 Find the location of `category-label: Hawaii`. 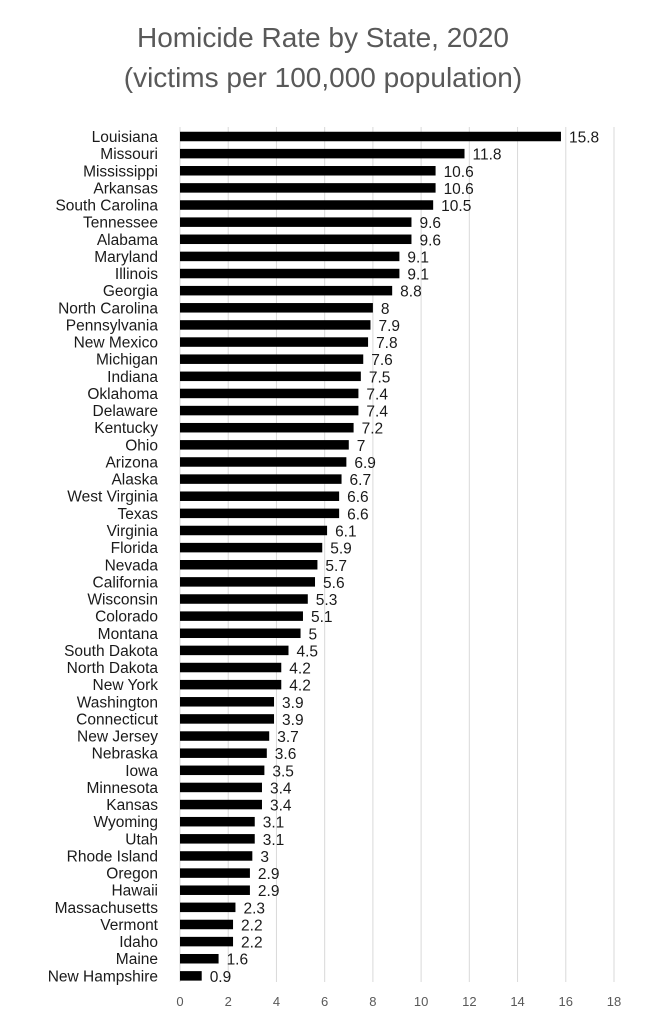

category-label: Hawaii is located at coordinates (134, 891).